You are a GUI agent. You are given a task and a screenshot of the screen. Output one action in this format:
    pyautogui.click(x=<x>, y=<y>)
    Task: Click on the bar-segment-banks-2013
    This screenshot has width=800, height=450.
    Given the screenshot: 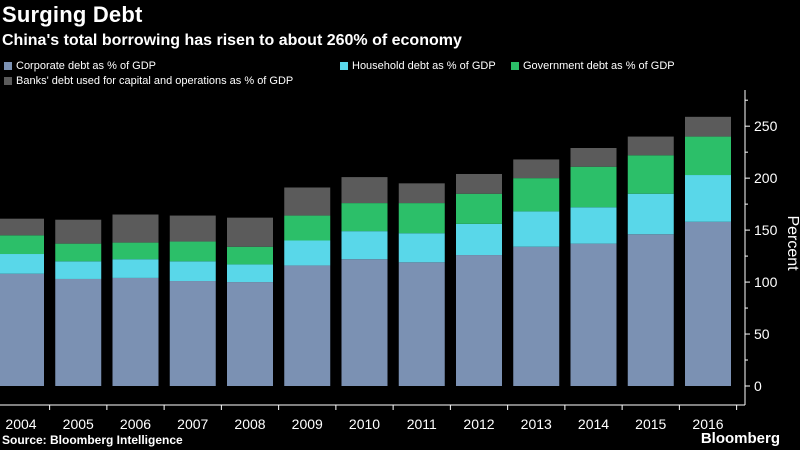 What is the action you would take?
    pyautogui.click(x=536, y=169)
    